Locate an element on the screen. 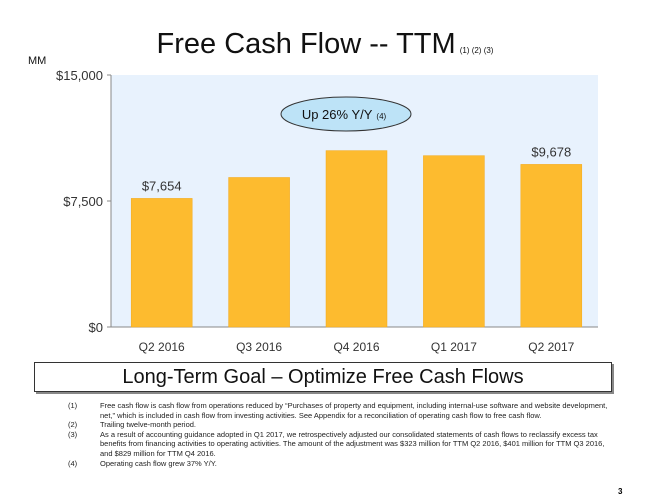 The width and height of the screenshot is (650, 503). chart-title: Free Cash Flow -- TTM (1) (2) (3) is located at coordinates (325, 44).